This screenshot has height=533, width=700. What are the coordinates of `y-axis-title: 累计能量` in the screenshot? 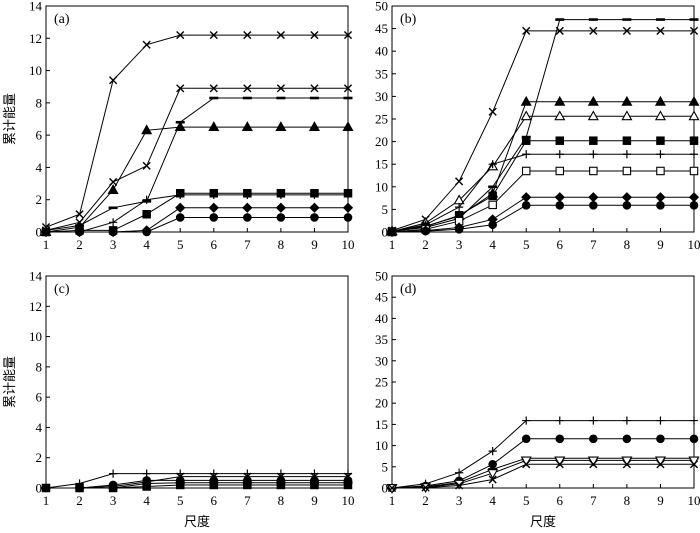 It's located at (10, 382).